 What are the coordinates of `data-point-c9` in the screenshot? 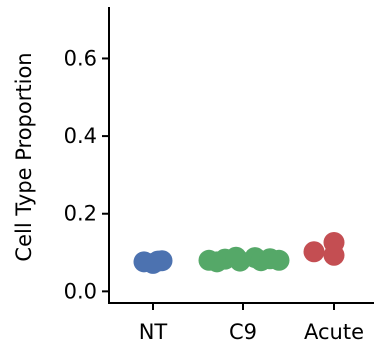 It's located at (279, 260).